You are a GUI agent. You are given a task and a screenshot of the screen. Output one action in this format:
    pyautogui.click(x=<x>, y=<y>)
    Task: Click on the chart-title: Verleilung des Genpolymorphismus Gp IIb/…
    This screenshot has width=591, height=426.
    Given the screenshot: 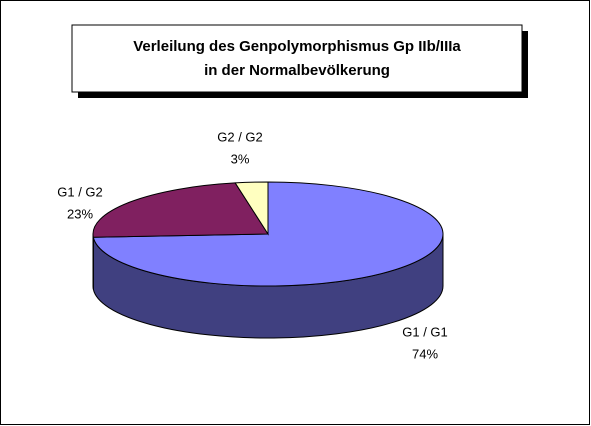 What is the action you would take?
    pyautogui.click(x=297, y=46)
    